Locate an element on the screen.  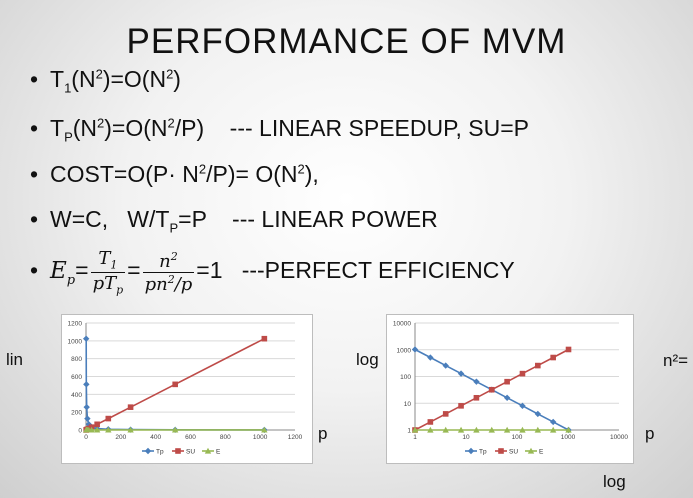
lin-label: lin is located at coordinates (15, 359).